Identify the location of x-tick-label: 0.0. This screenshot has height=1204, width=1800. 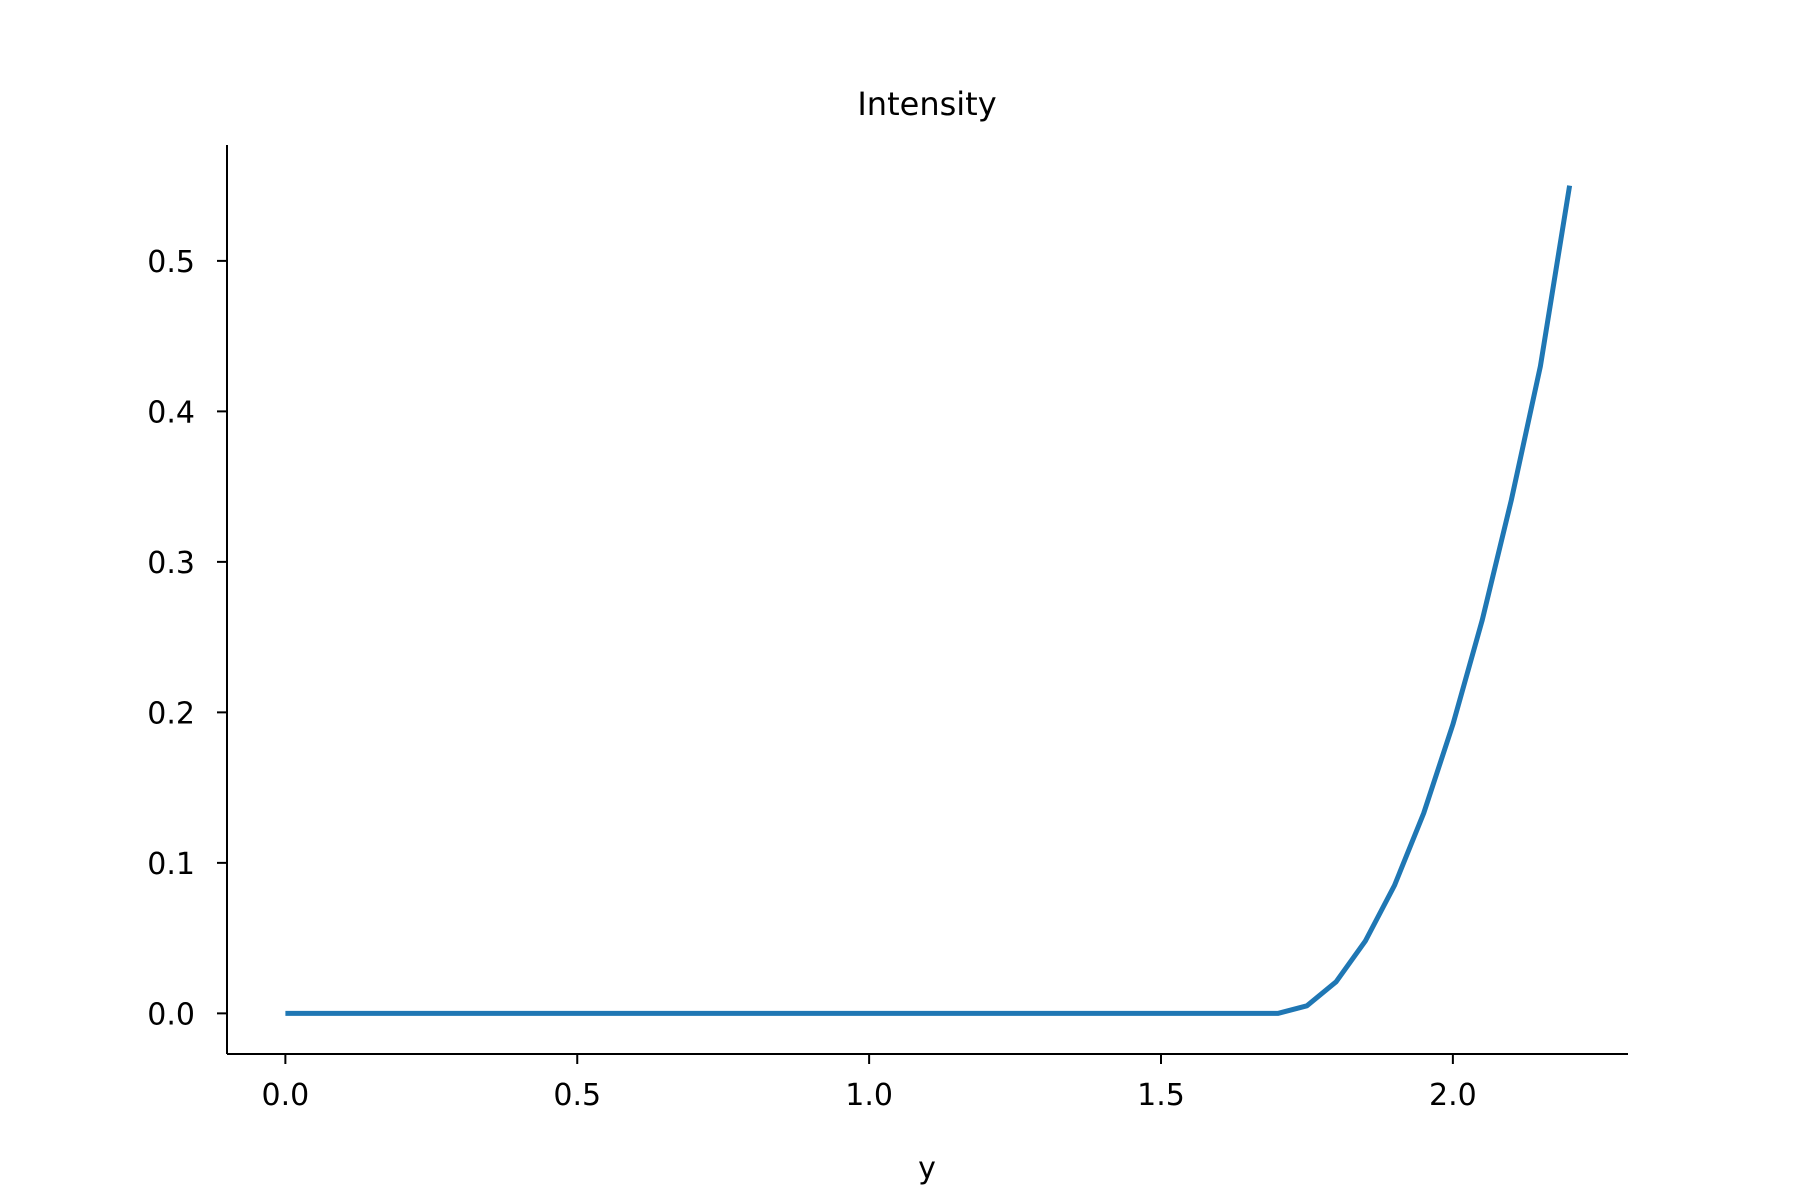
(286, 1095).